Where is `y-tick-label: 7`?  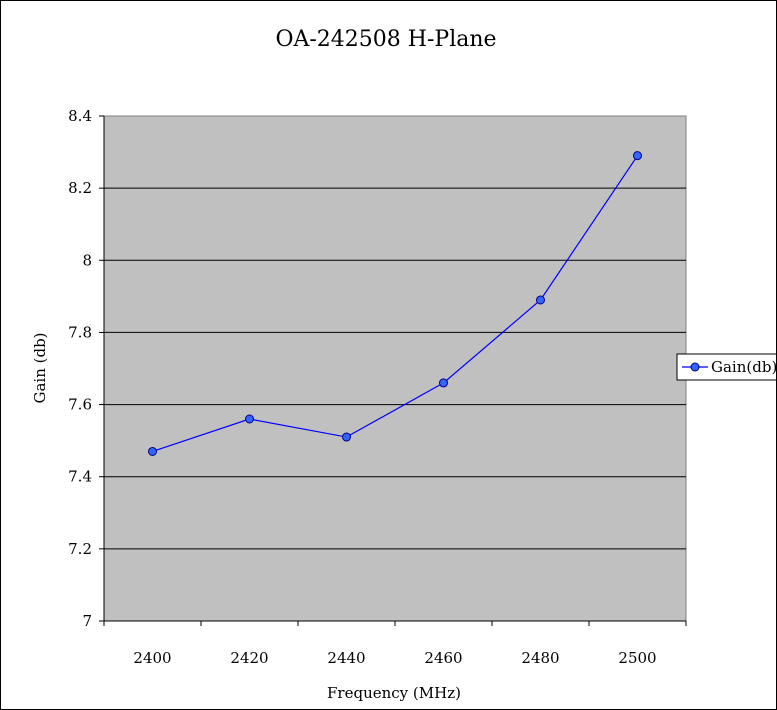
y-tick-label: 7 is located at coordinates (87, 621).